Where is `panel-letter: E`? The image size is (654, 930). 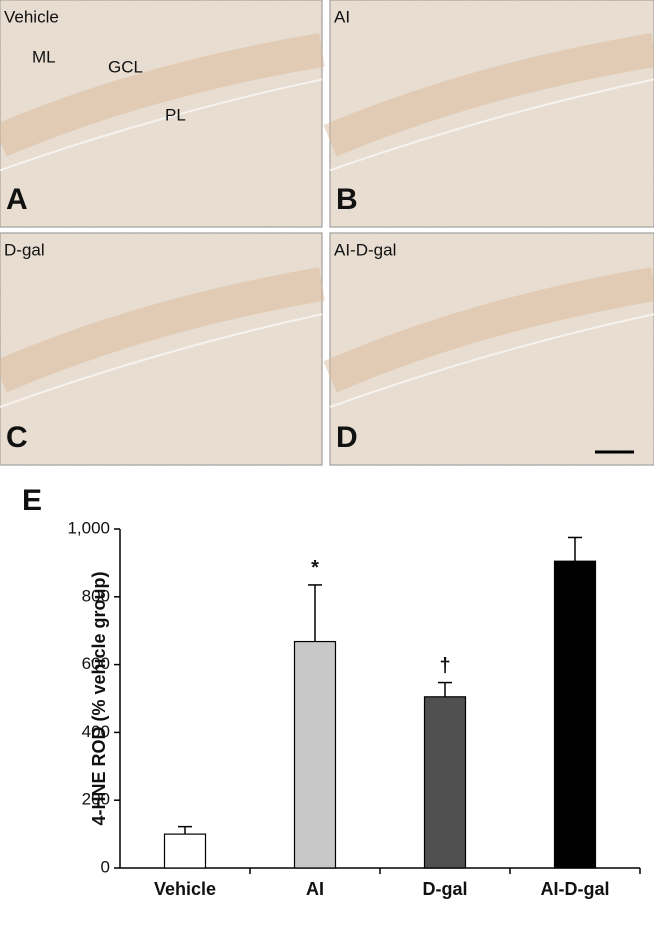 panel-letter: E is located at coordinates (32, 500).